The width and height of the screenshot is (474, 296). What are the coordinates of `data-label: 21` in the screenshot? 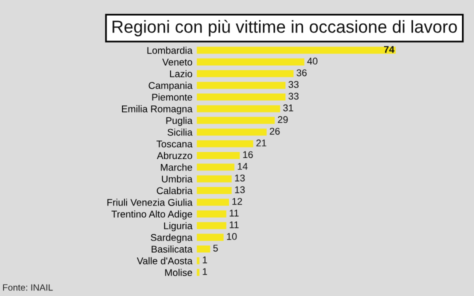 It's located at (261, 143).